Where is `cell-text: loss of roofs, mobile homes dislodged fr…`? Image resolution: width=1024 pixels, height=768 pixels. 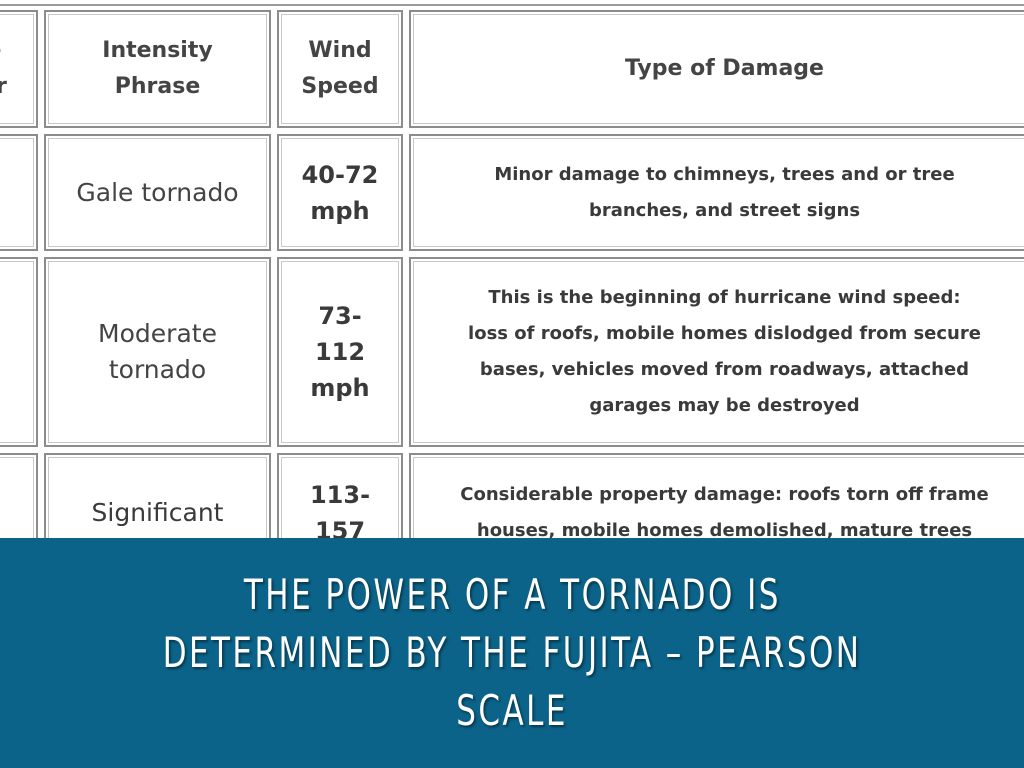
cell-text: loss of roofs, mobile homes dislodged fr… is located at coordinates (724, 333).